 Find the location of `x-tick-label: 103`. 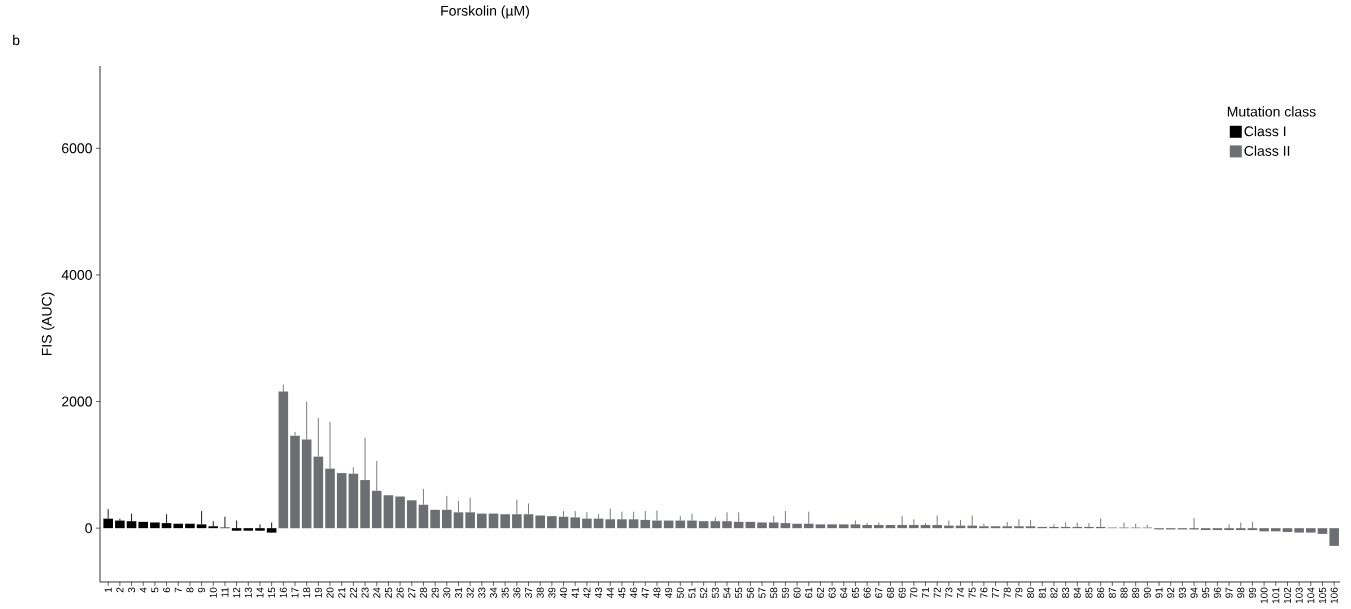

x-tick-label: 103 is located at coordinates (1299, 595).